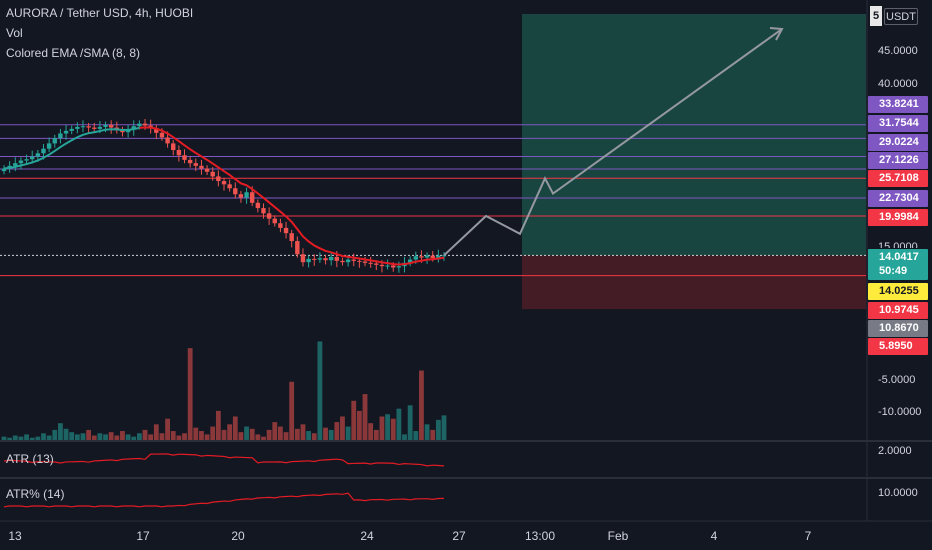 This screenshot has height=550, width=932. What do you see at coordinates (30, 459) in the screenshot?
I see `atr-legend: ATR (13)` at bounding box center [30, 459].